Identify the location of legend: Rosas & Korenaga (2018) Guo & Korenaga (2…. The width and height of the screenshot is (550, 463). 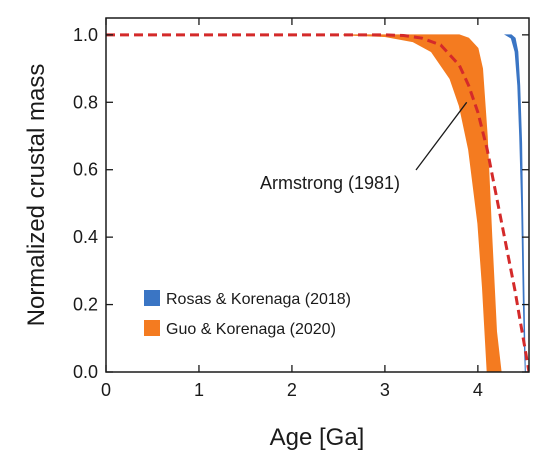
(247, 314).